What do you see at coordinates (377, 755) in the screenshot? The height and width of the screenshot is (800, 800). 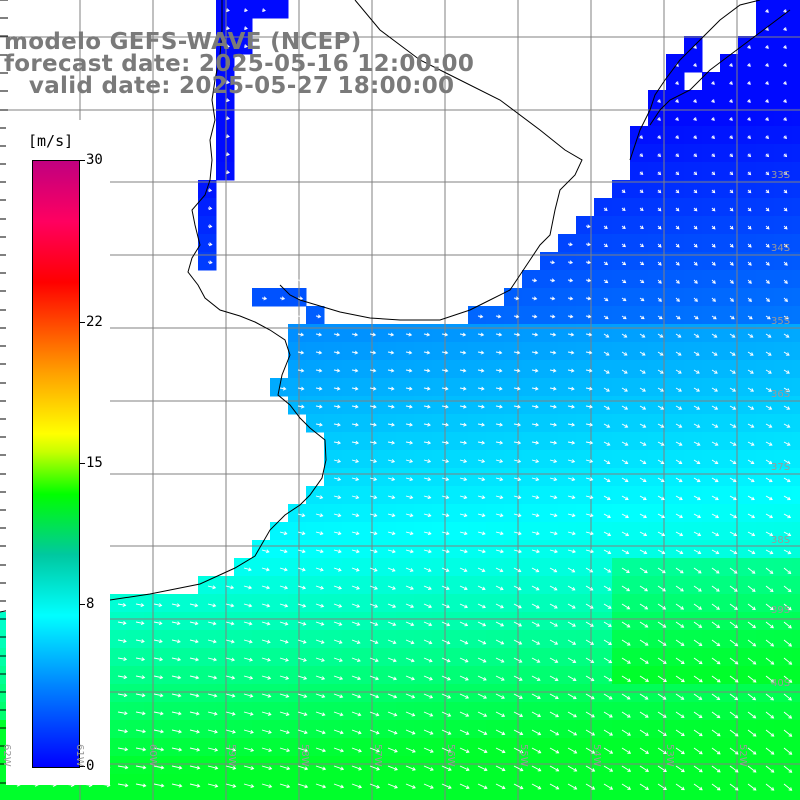 I see `lon-label: 57W` at bounding box center [377, 755].